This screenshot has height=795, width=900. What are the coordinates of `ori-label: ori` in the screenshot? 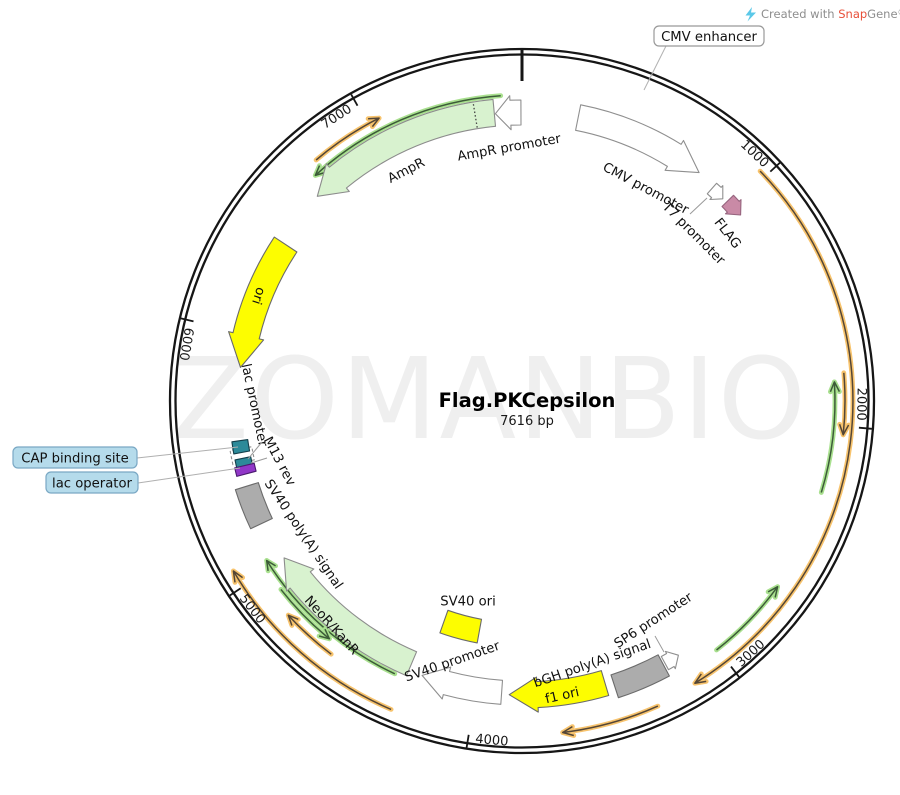 It's located at (258, 295).